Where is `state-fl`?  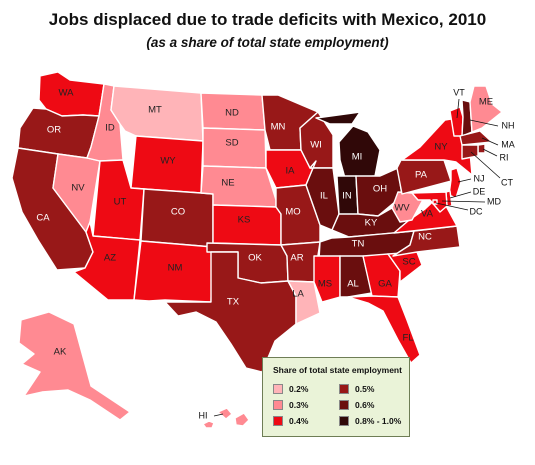
state-fl is located at coordinates (384, 329).